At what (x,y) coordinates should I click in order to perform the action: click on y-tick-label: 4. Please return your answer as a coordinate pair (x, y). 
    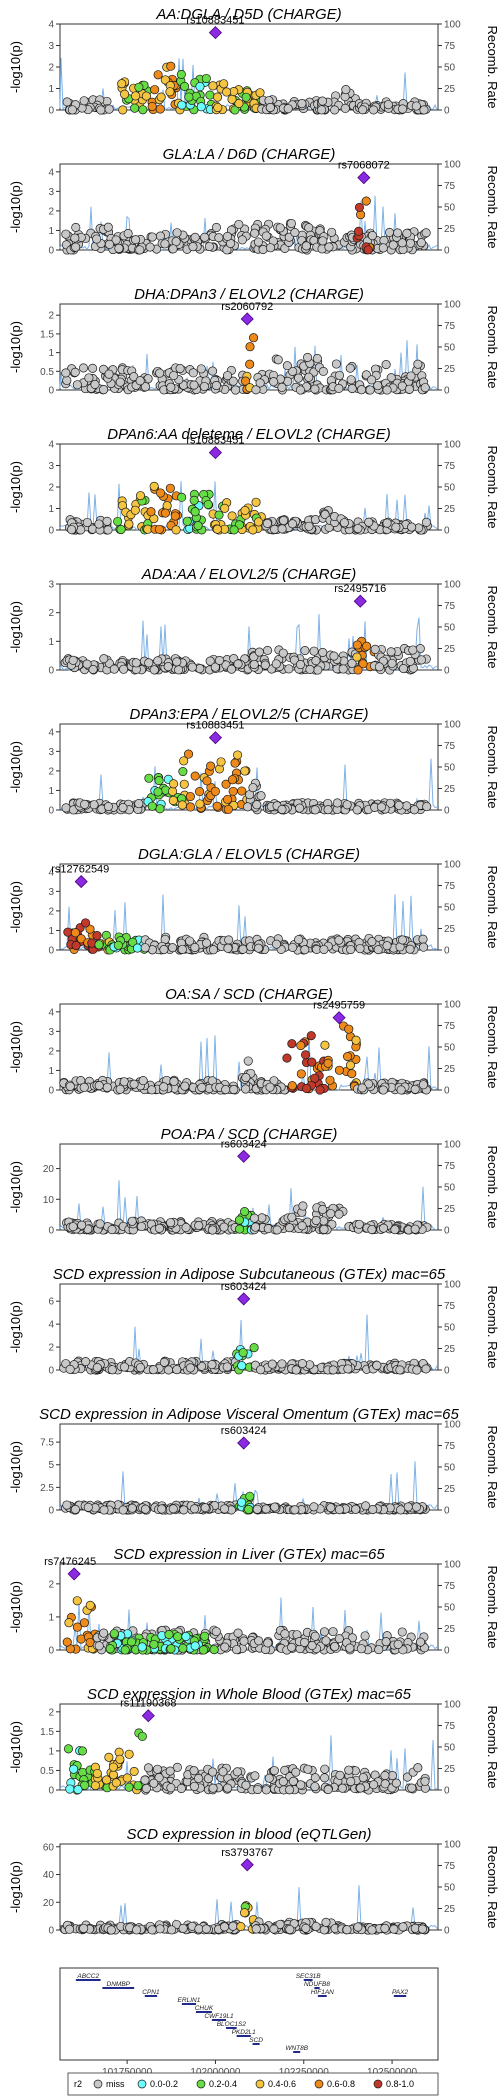
    Looking at the image, I should click on (51, 172).